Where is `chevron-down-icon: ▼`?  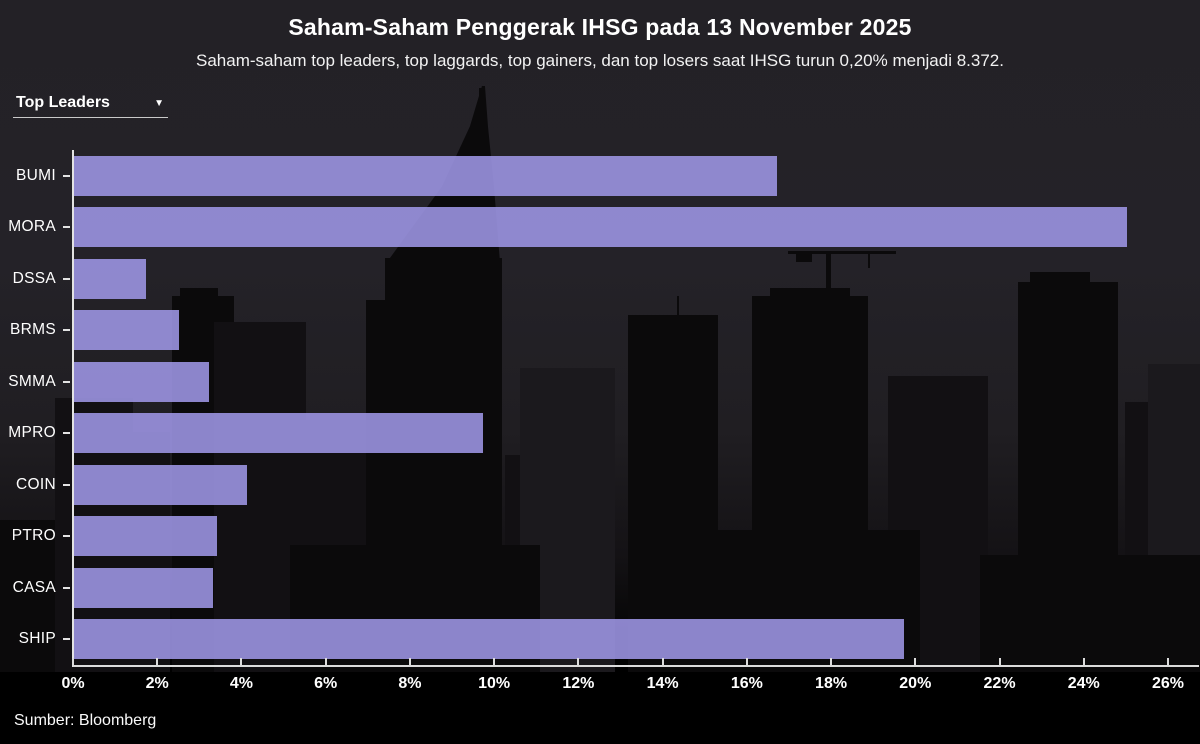
chevron-down-icon: ▼ is located at coordinates (159, 103).